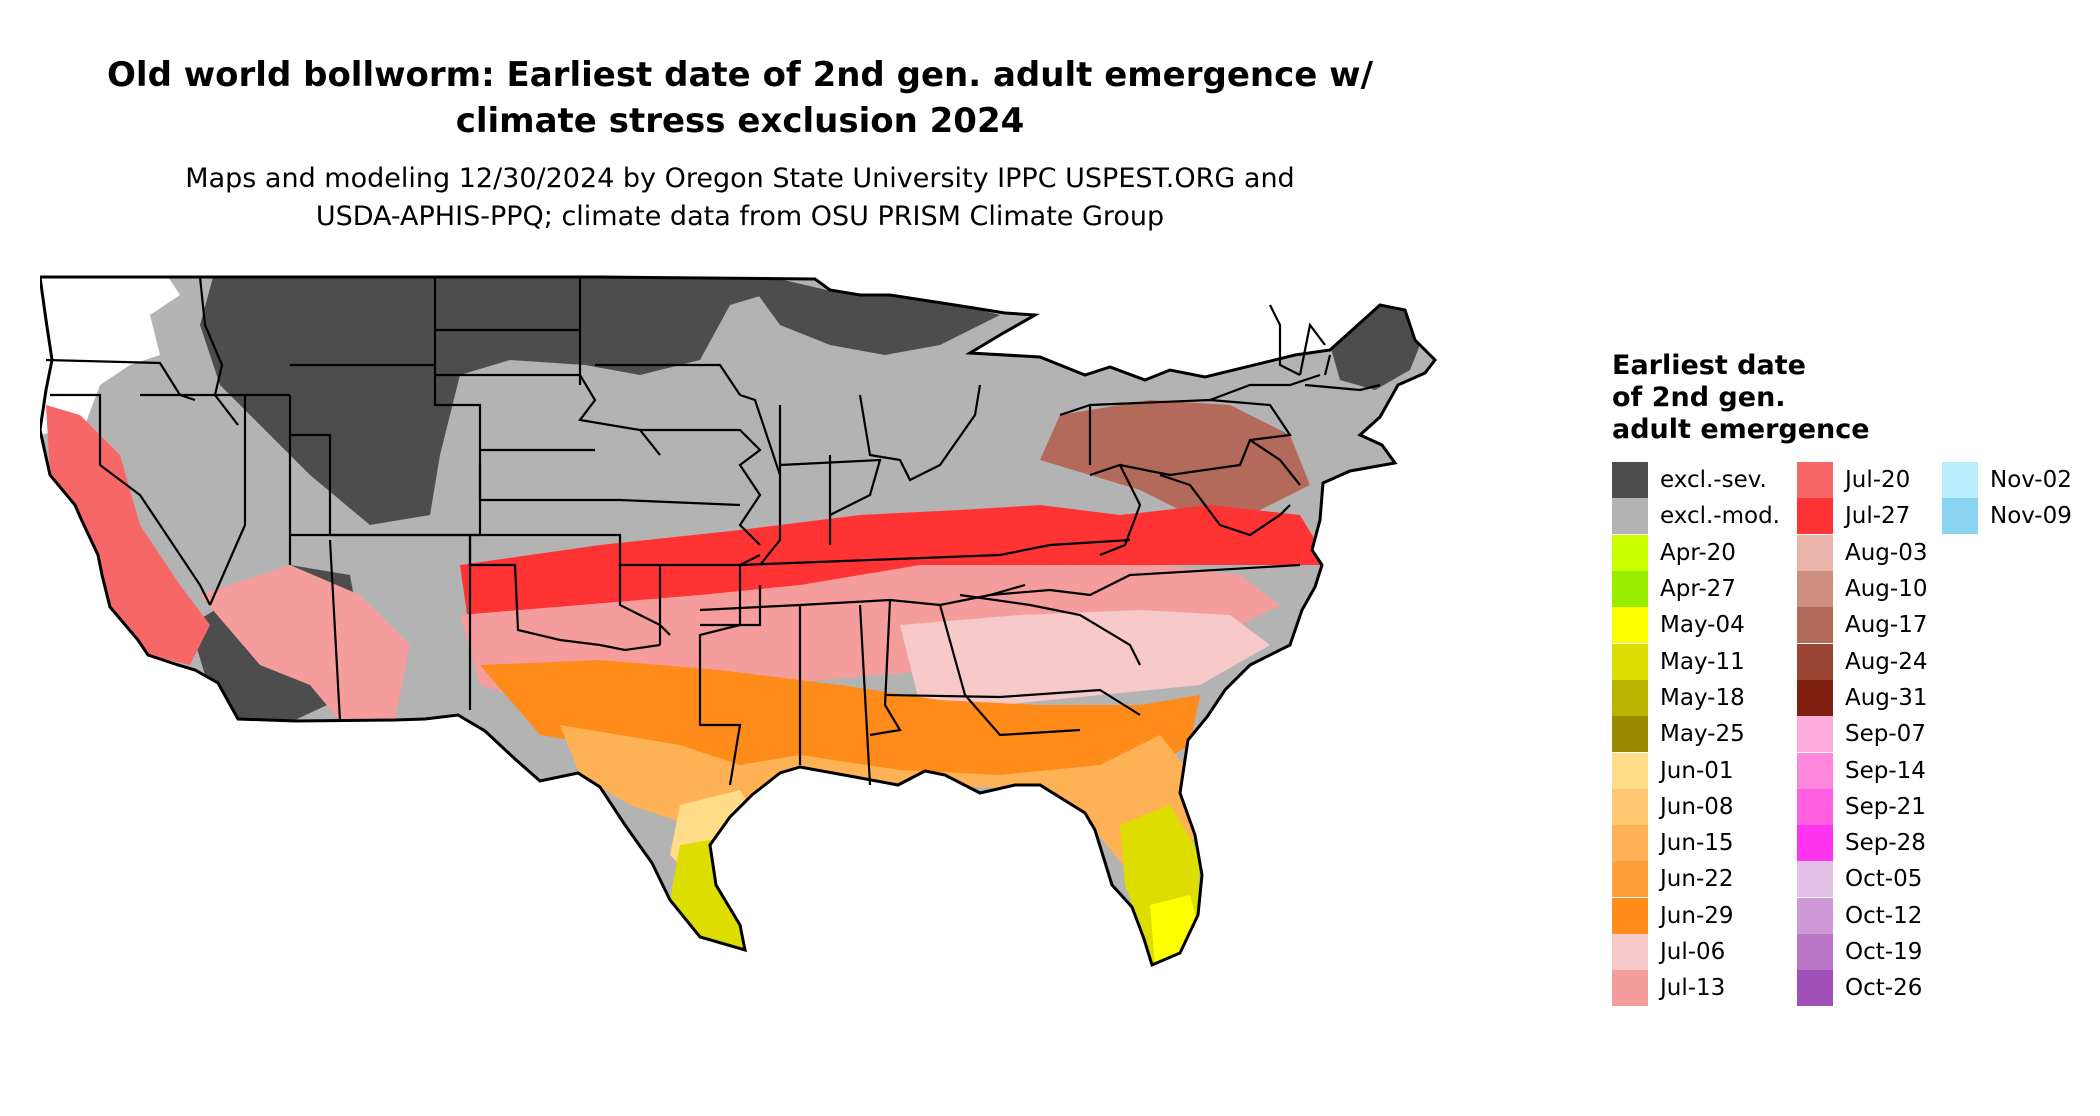  I want to click on legend-item: Aug-31, so click(1869, 697).